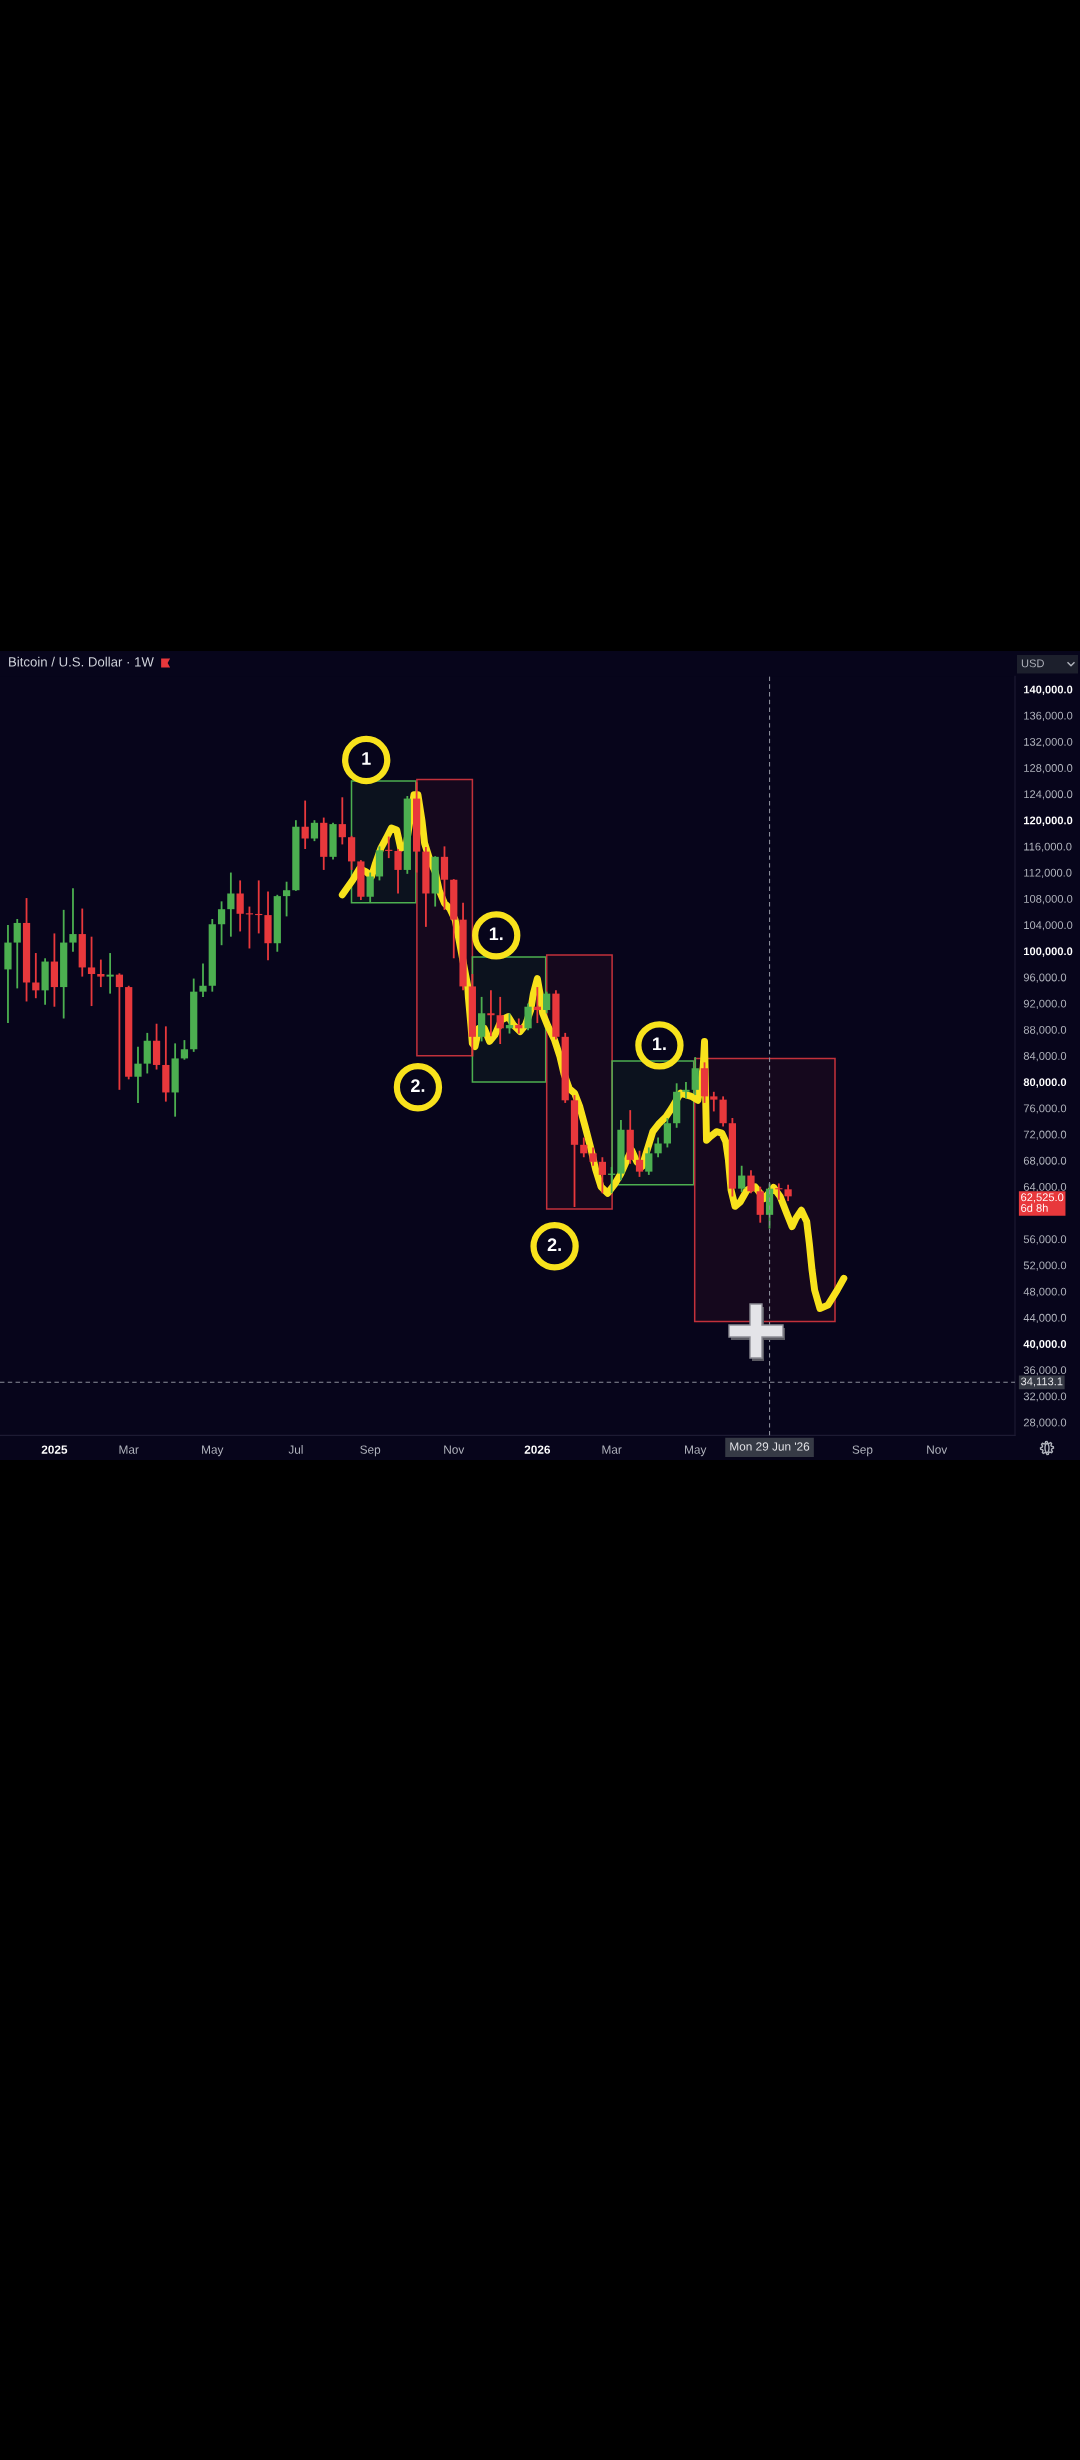 This screenshot has width=1080, height=2460. I want to click on y-tick-label: 48,000.0, so click(1045, 1292).